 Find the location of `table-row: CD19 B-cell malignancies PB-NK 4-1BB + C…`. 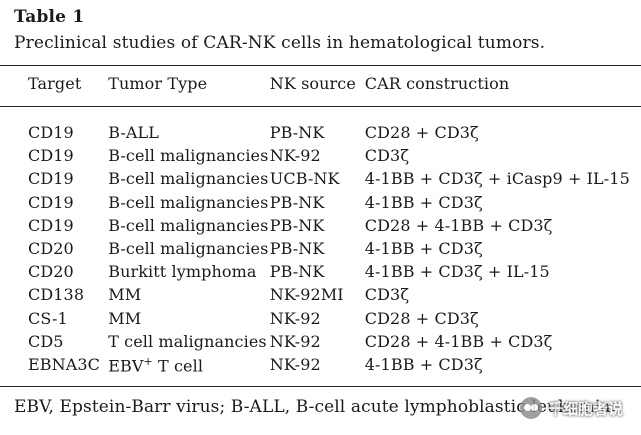

table-row: CD19 B-cell malignancies PB-NK 4-1BB + C… is located at coordinates (334, 204).